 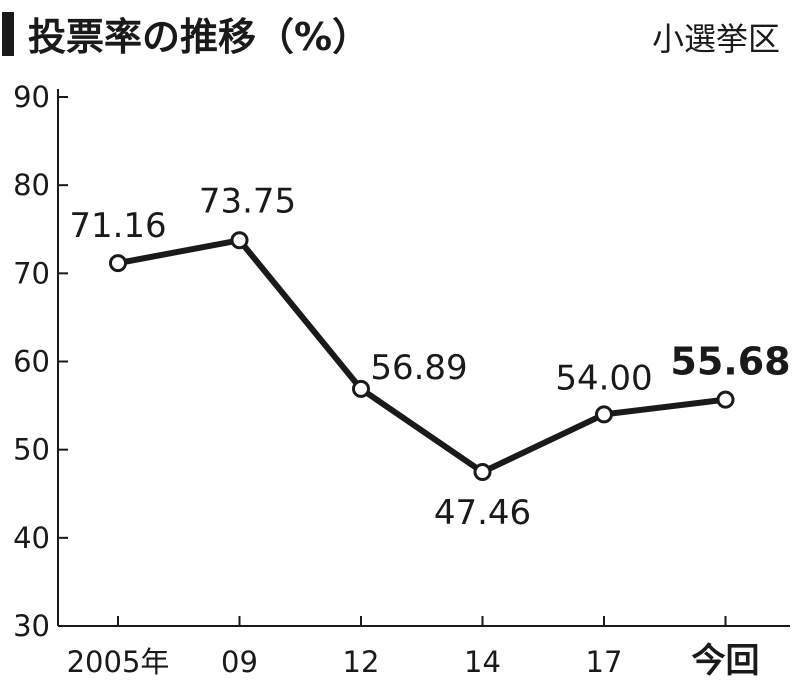 I want to click on data-label: 71.16, so click(x=117, y=226).